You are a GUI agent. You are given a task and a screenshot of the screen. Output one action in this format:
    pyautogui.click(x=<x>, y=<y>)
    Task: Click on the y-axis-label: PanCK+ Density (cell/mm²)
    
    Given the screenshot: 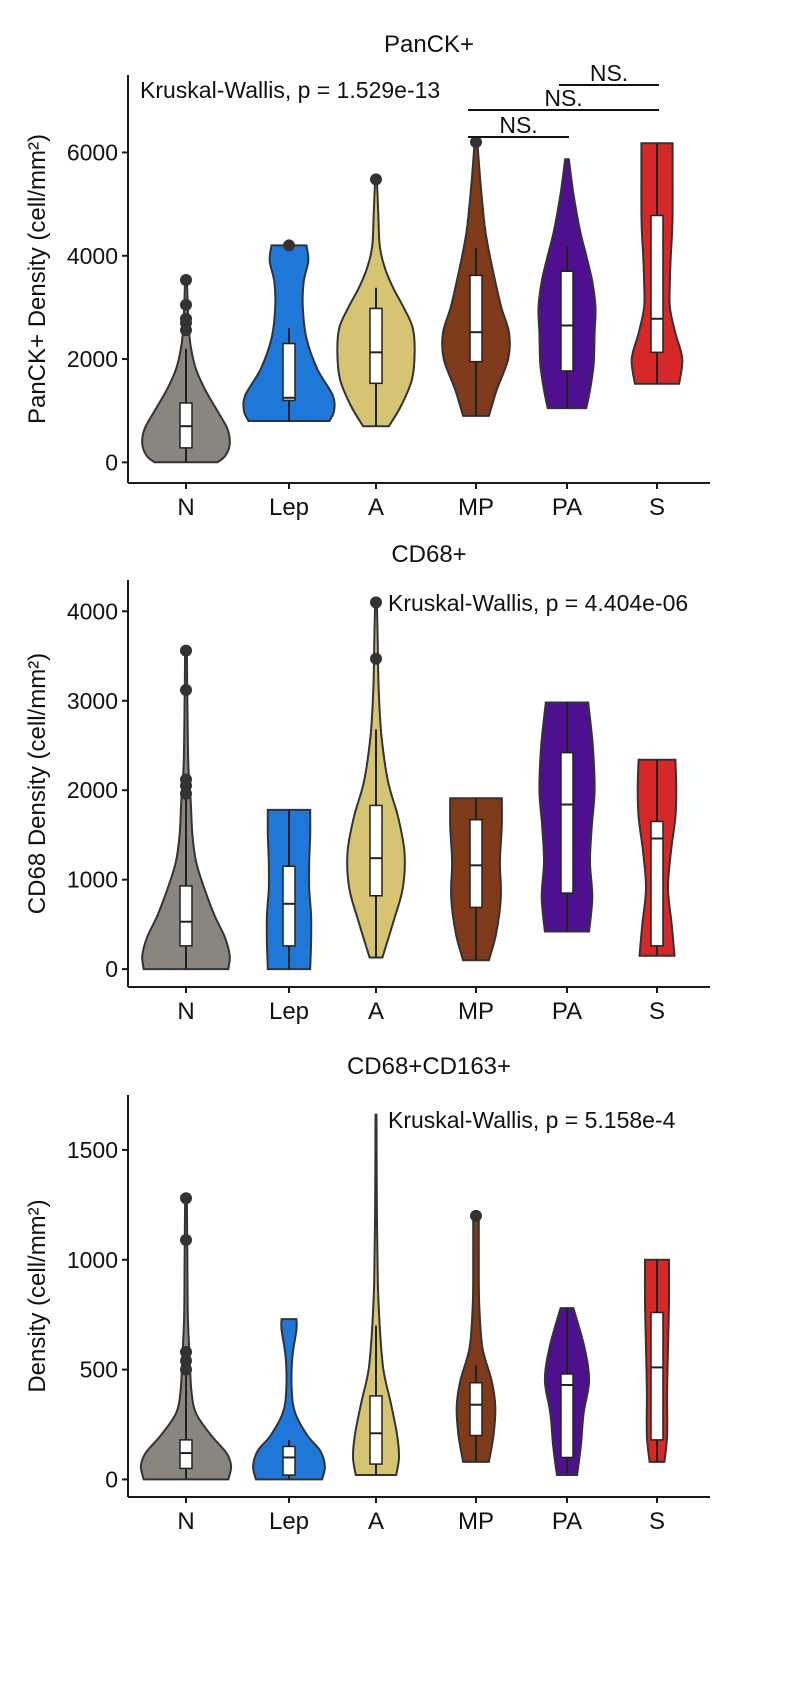 What is the action you would take?
    pyautogui.click(x=37, y=279)
    